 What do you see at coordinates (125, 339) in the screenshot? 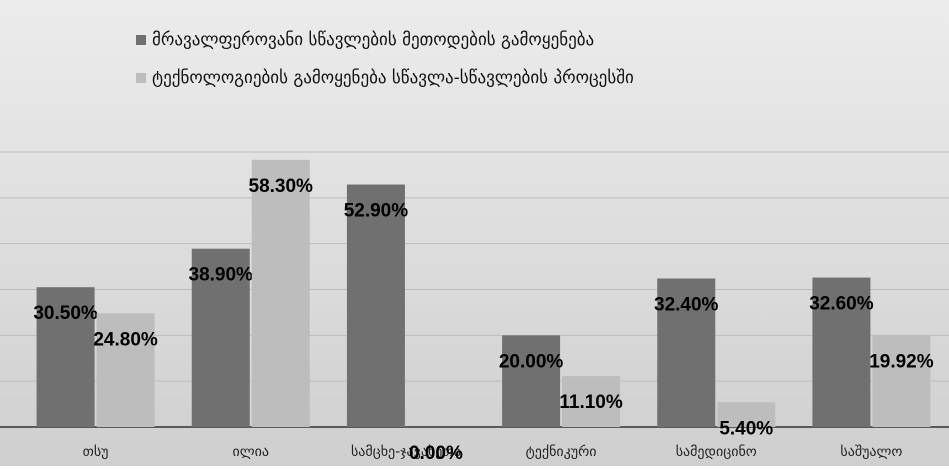
I see `value-label: 24.80%` at bounding box center [125, 339].